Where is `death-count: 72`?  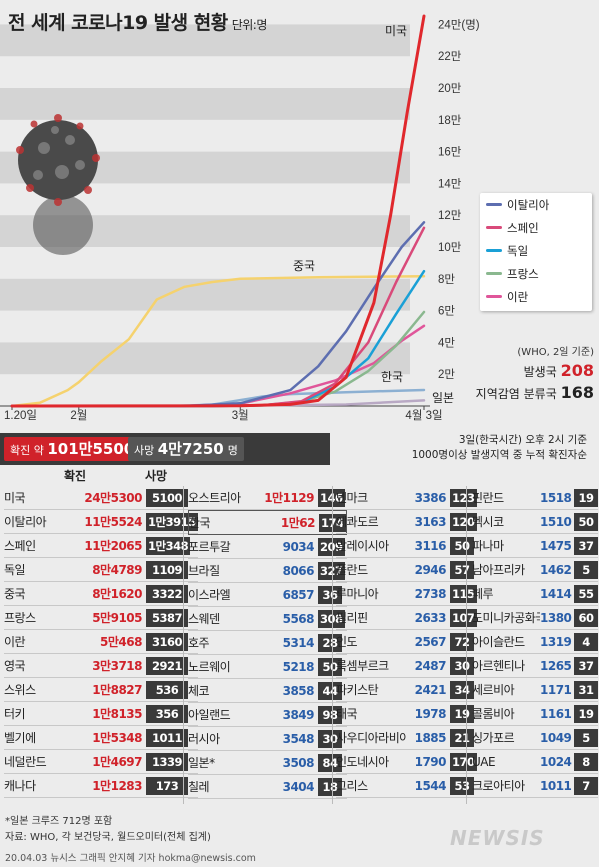 death-count: 72 is located at coordinates (462, 641).